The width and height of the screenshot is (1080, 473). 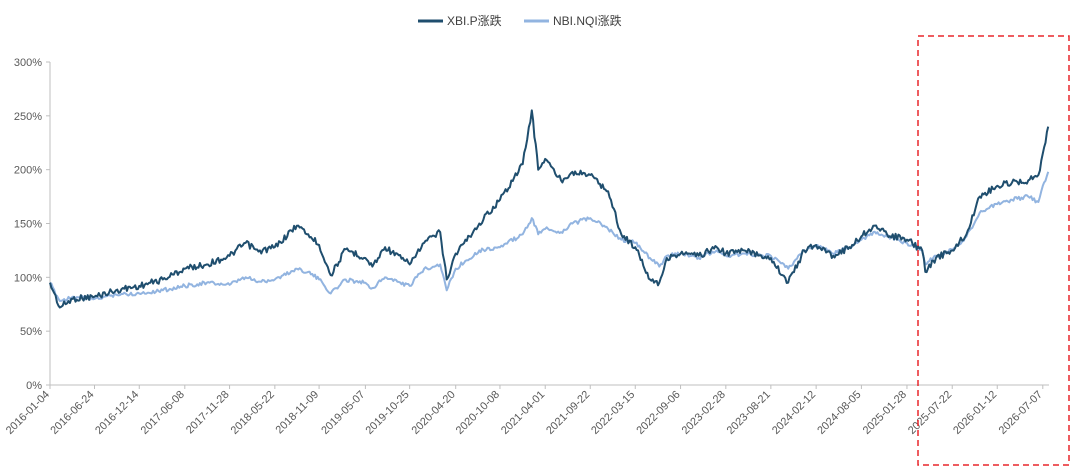 I want to click on highlight-box, so click(x=993, y=250).